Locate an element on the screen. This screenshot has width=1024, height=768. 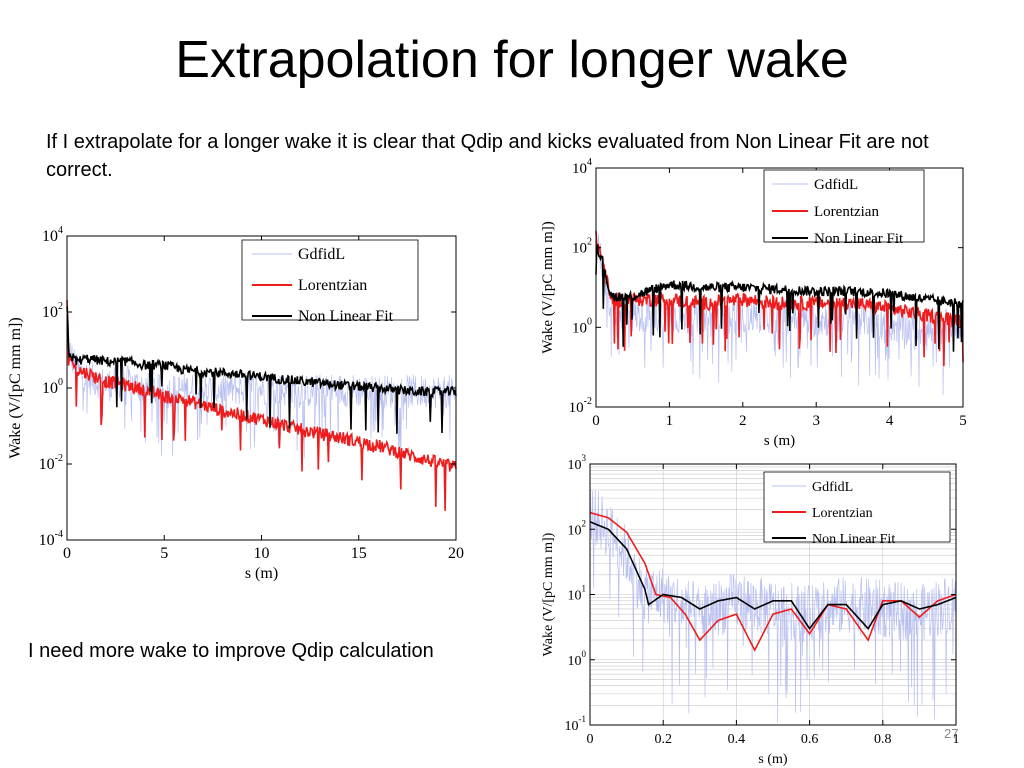
page-number: 27 is located at coordinates (951, 733).